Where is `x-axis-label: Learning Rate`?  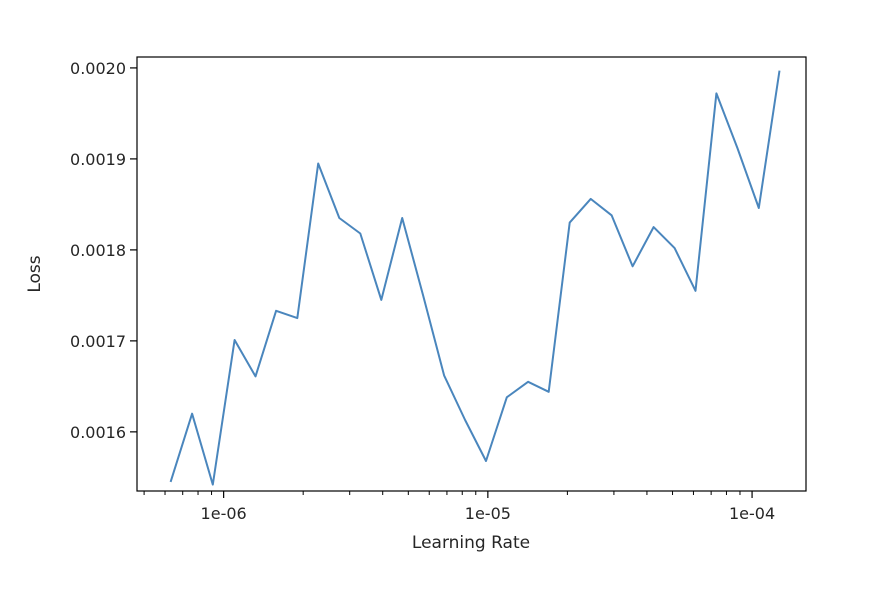
x-axis-label: Learning Rate is located at coordinates (471, 543).